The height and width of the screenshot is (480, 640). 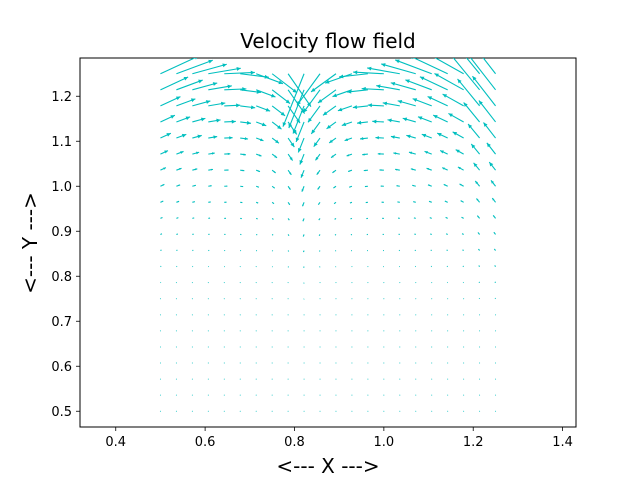 I want to click on x-tick-label: 0.4, so click(x=115, y=442).